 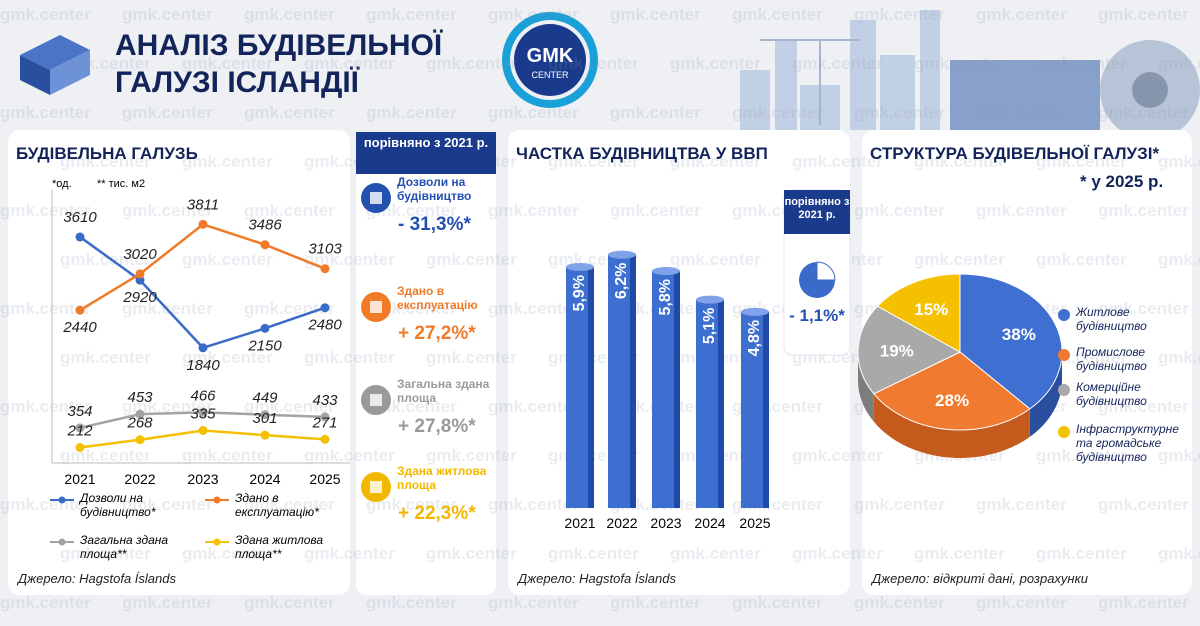 I want to click on data-label: 212, so click(x=79, y=430).